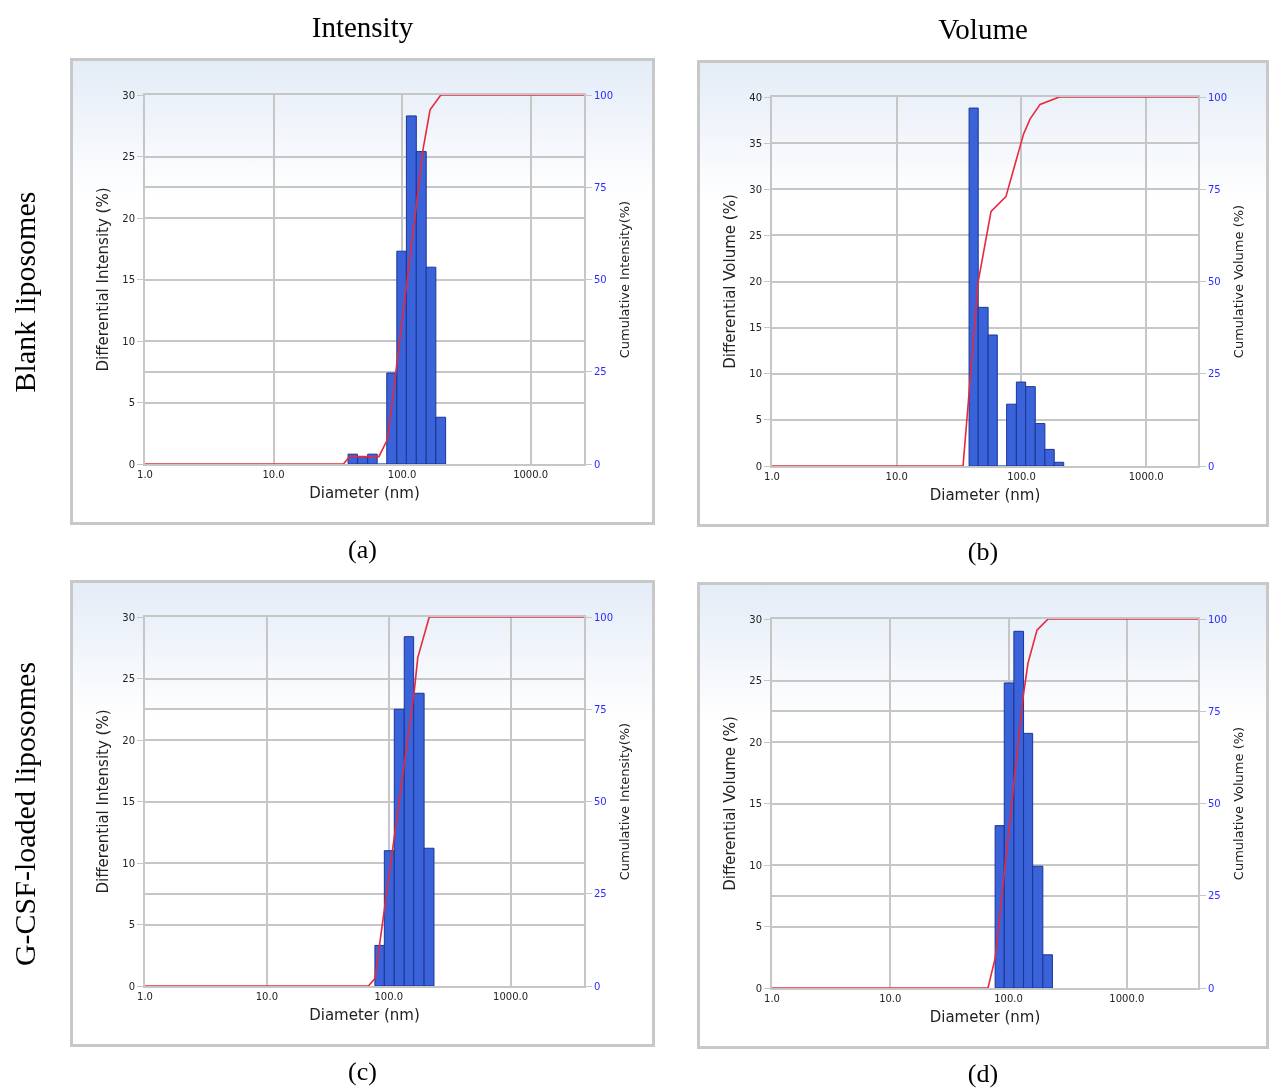 Image resolution: width=1269 pixels, height=1090 pixels. I want to click on text: (c), so click(362, 1072).